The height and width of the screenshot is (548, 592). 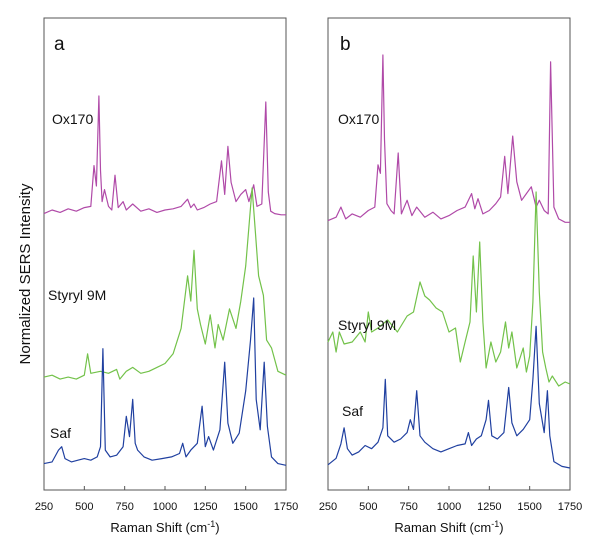 What do you see at coordinates (345, 44) in the screenshot?
I see `panel-label: b` at bounding box center [345, 44].